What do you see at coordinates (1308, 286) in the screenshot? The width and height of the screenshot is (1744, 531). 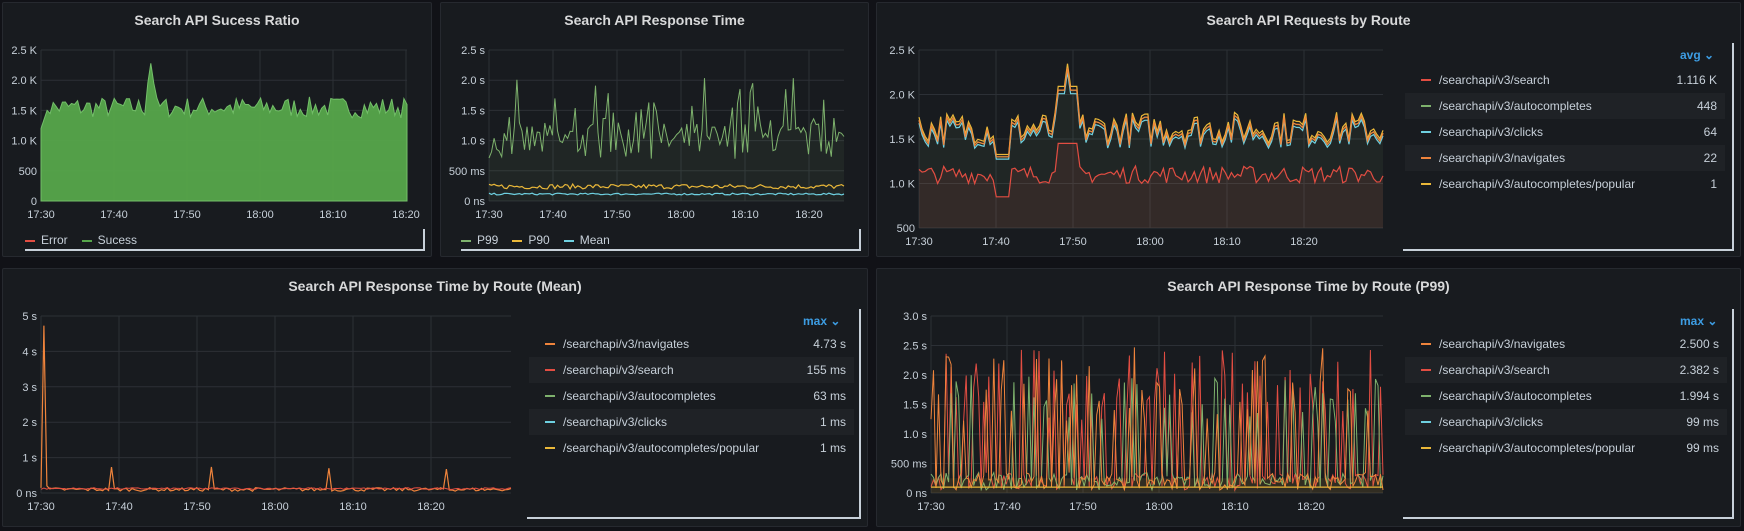 I see `panel-title: Search API Response Time by Route (P99)` at bounding box center [1308, 286].